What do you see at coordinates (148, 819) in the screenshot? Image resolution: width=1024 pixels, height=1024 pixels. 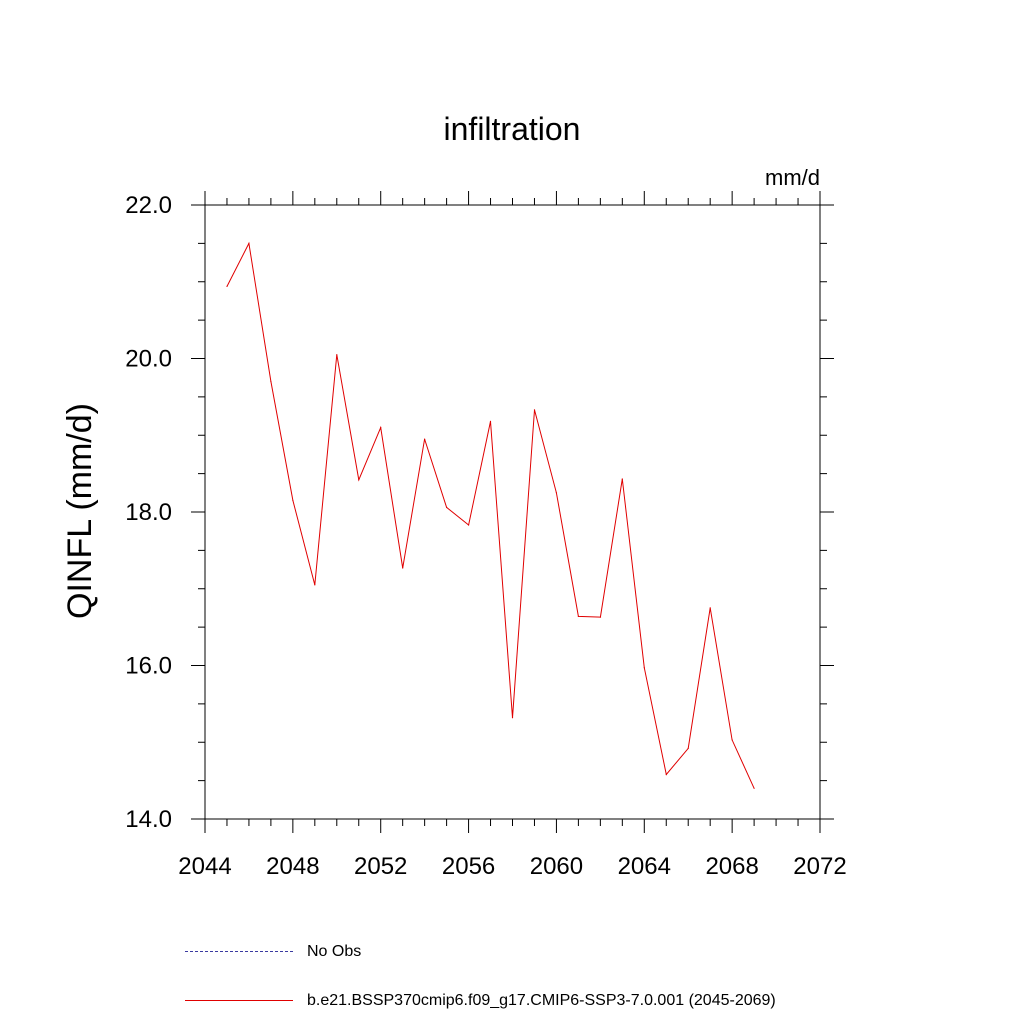 I see `y-tick-label: 14.0` at bounding box center [148, 819].